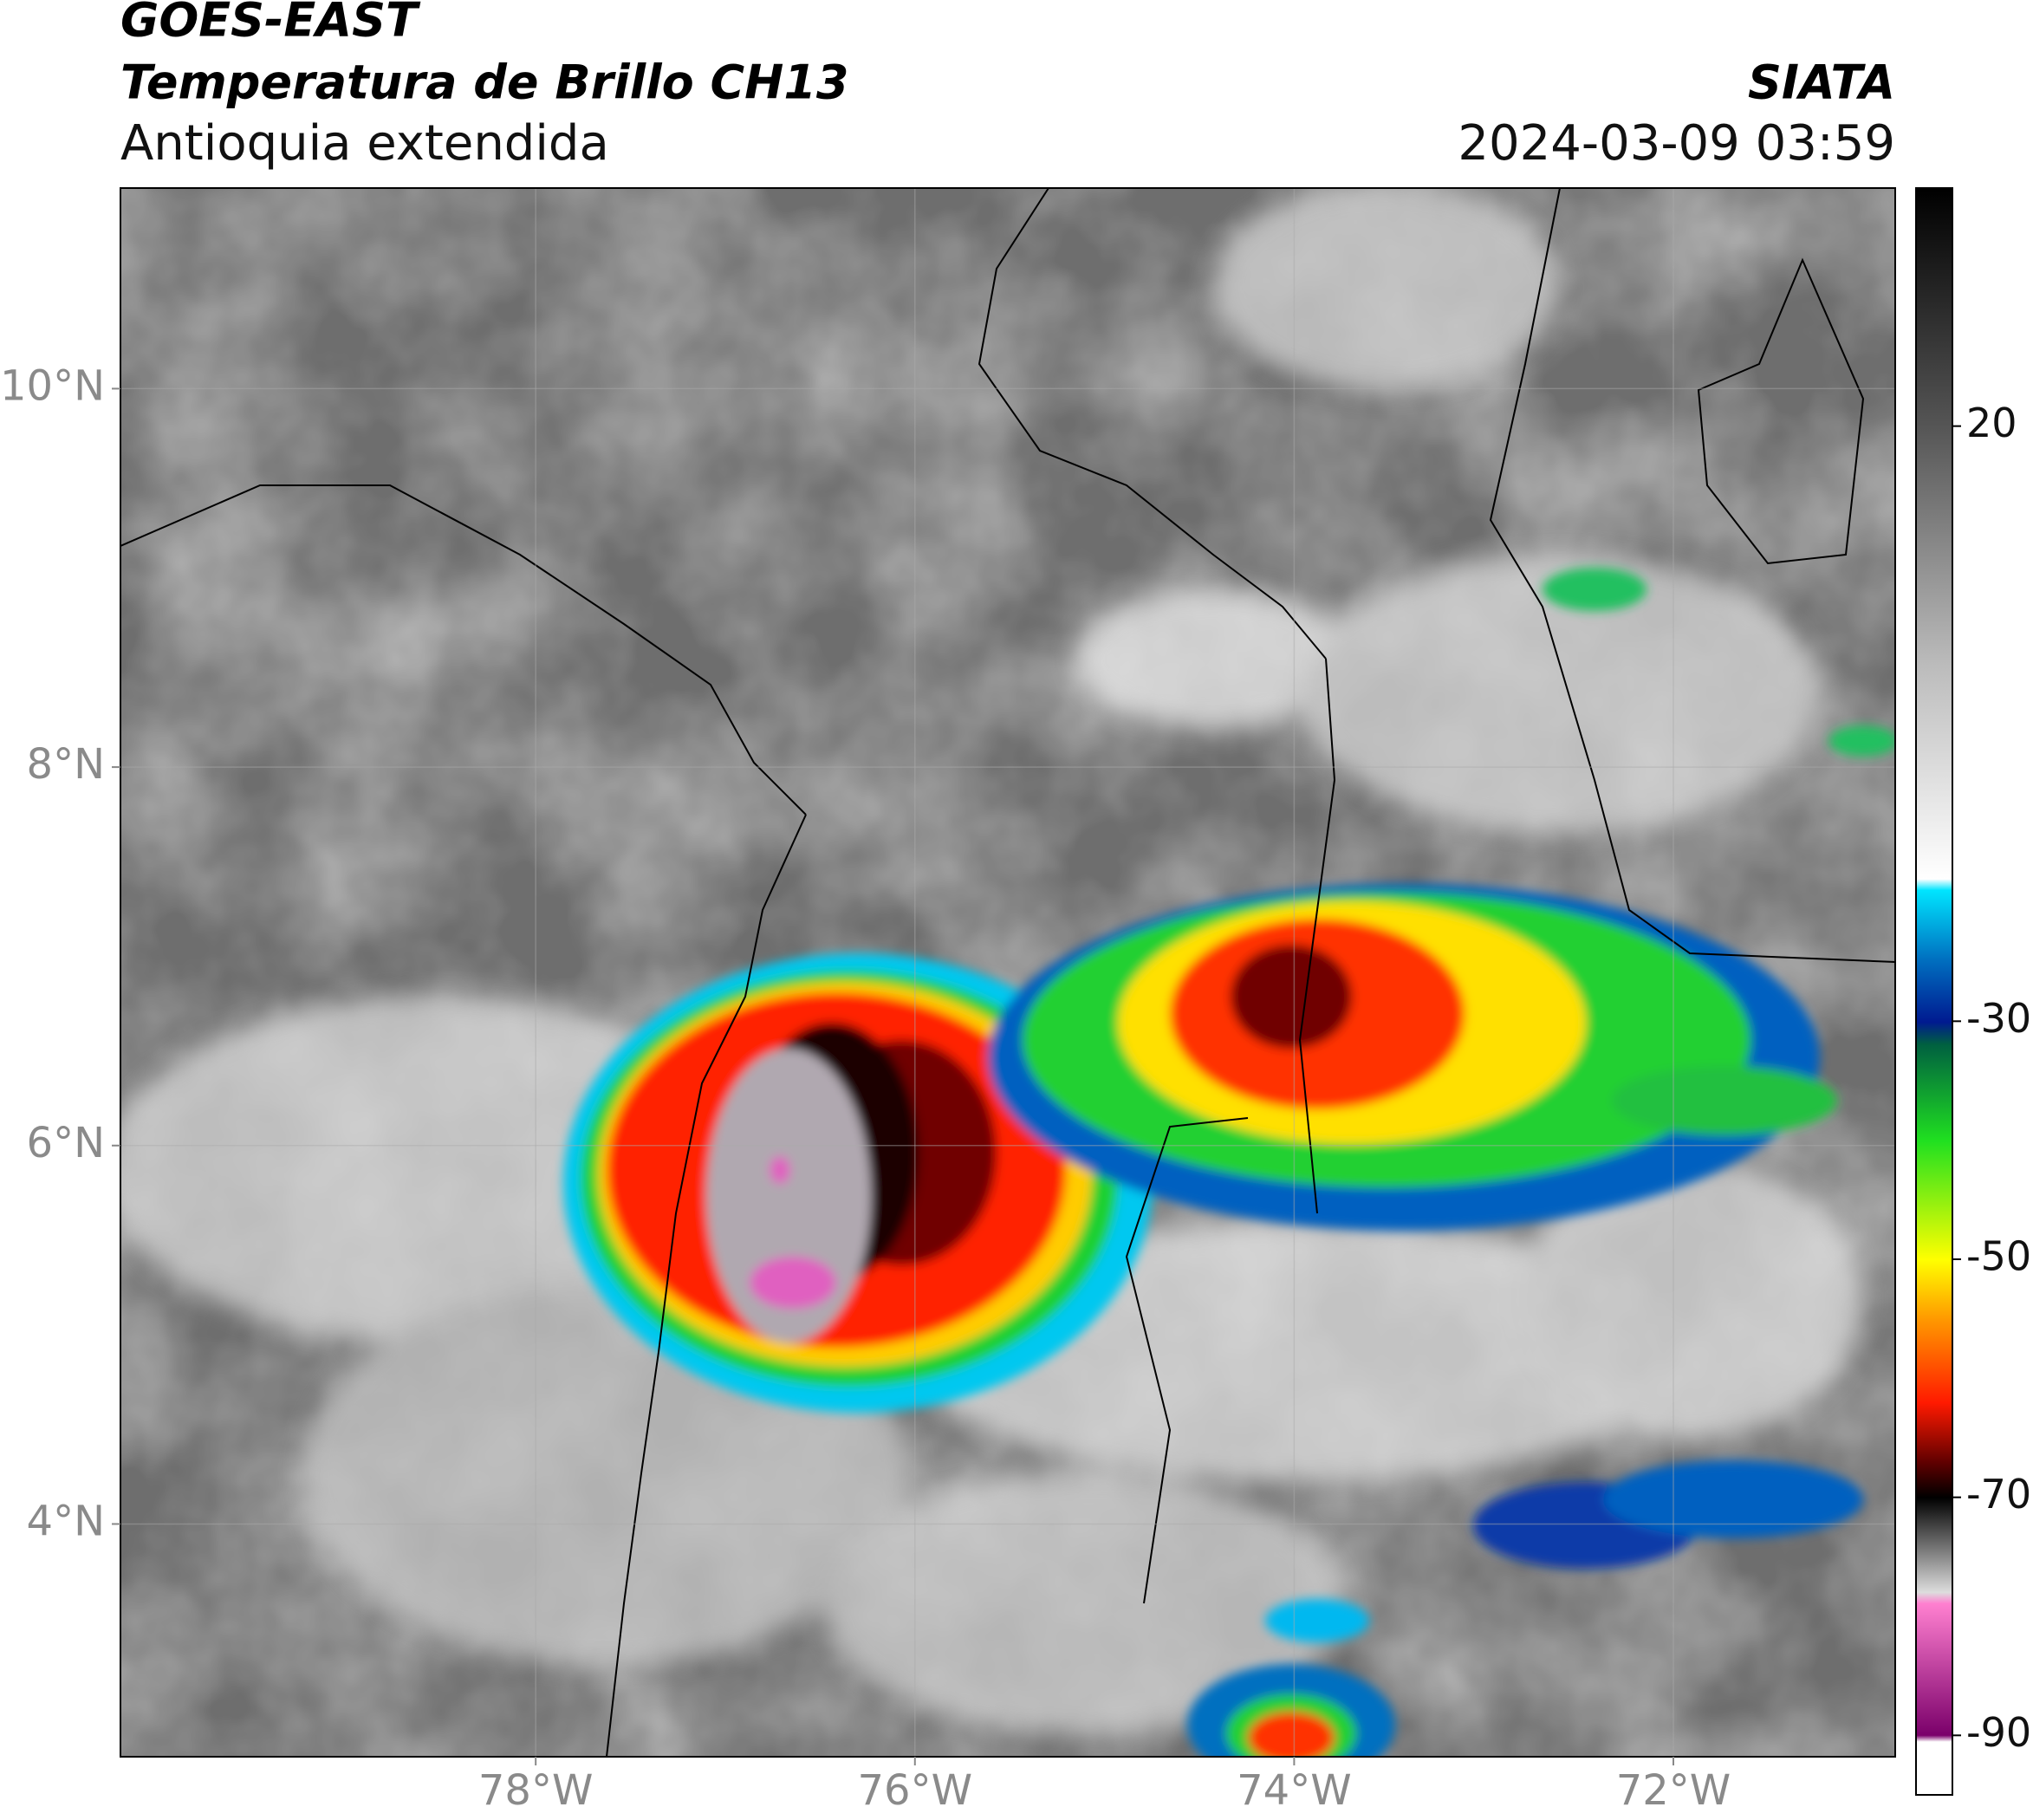 This screenshot has height=1820, width=2033. Describe the element at coordinates (1998, 1494) in the screenshot. I see `colorbar-tick-label: -70` at that location.